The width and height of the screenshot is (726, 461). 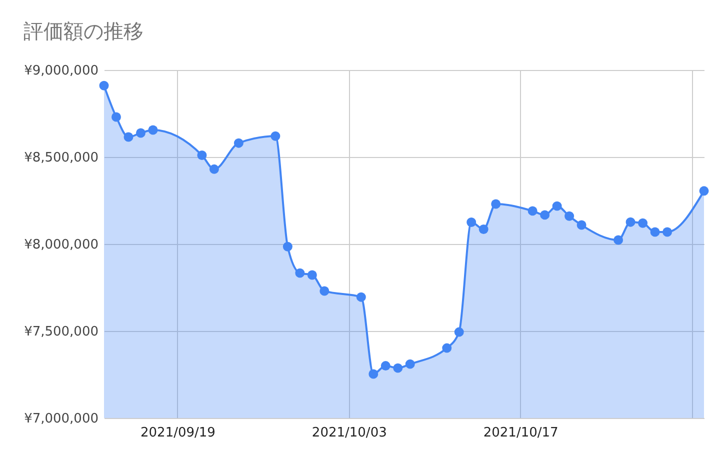 What do you see at coordinates (61, 419) in the screenshot?
I see `y-tick-label: ¥7,000,000` at bounding box center [61, 419].